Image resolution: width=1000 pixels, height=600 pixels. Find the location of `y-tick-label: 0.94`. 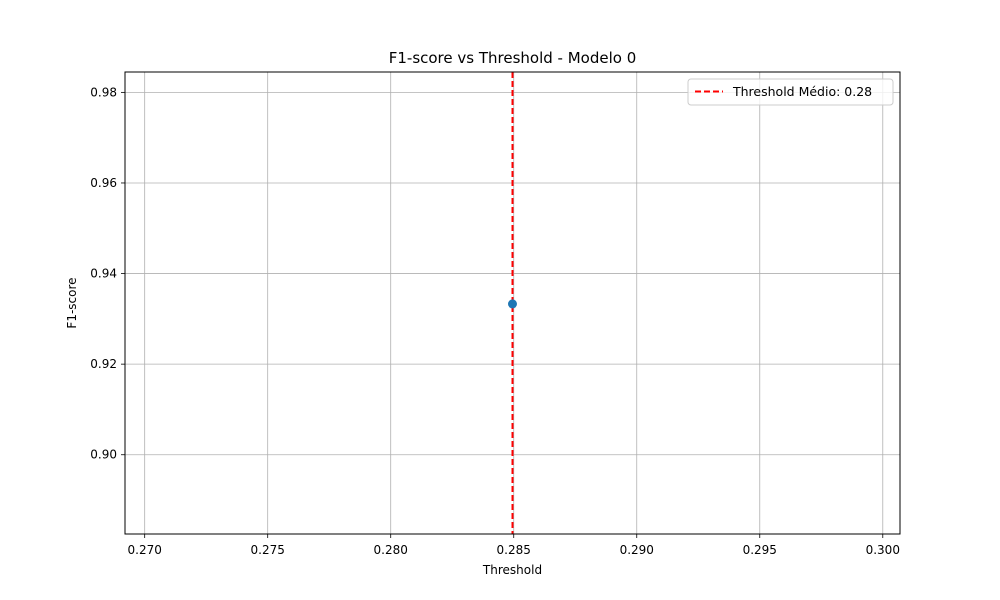

y-tick-label: 0.94 is located at coordinates (103, 274).